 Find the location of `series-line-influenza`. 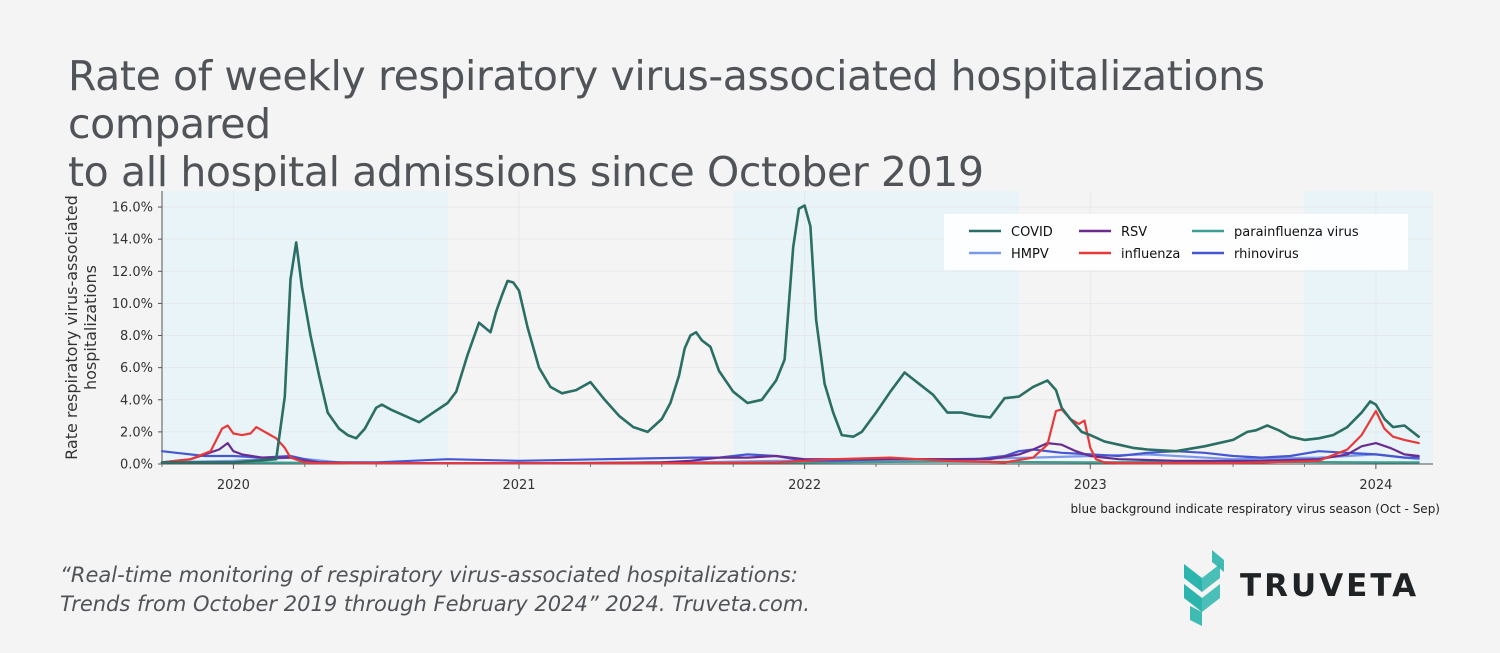

series-line-influenza is located at coordinates (790, 436).